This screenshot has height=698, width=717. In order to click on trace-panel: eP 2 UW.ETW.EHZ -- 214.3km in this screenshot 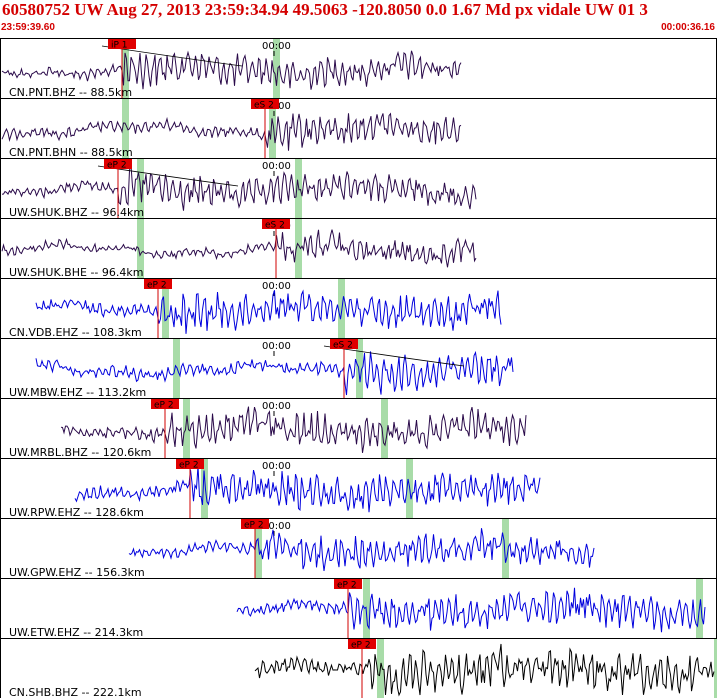, I will do `click(358, 609)`.